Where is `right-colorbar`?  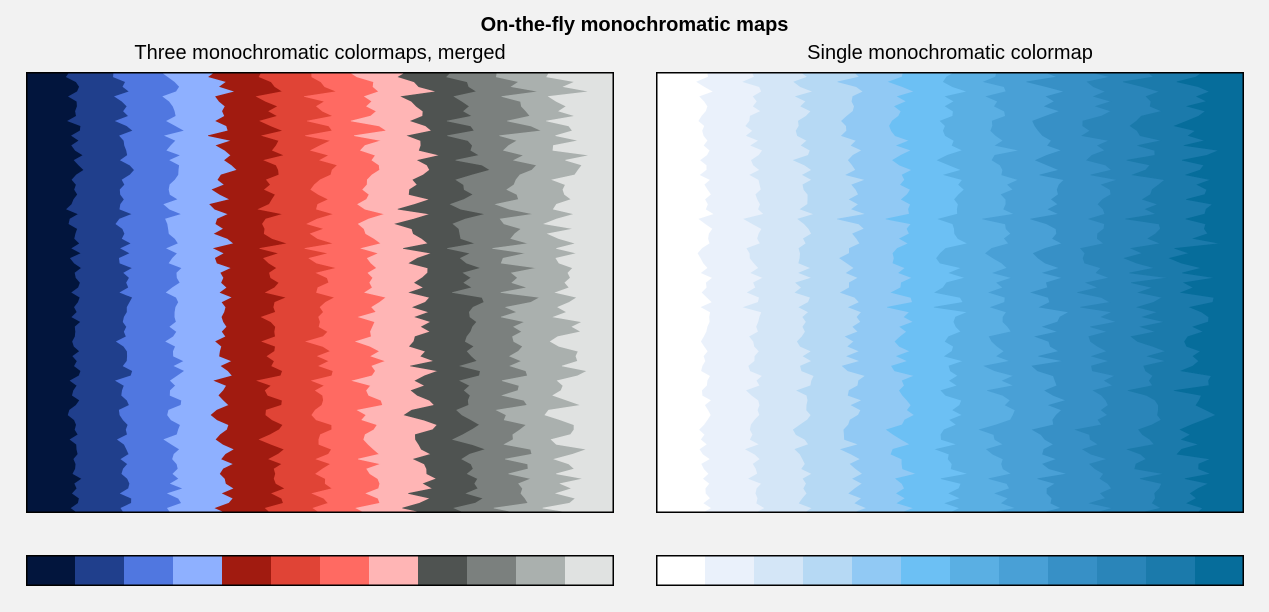
right-colorbar is located at coordinates (950, 570).